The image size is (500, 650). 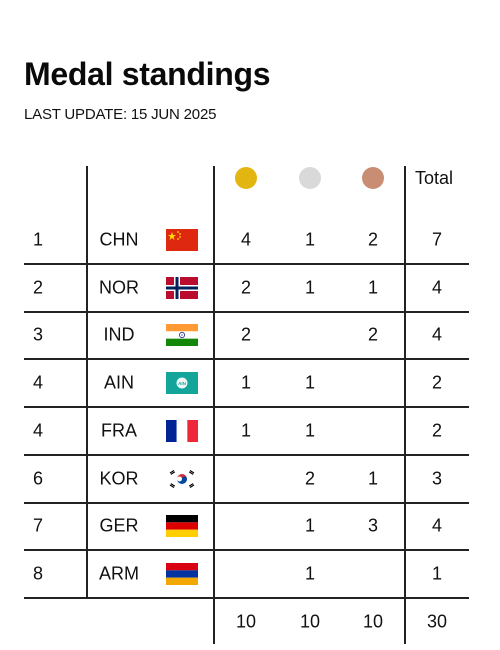 I want to click on rank-cell: 6, so click(x=38, y=478).